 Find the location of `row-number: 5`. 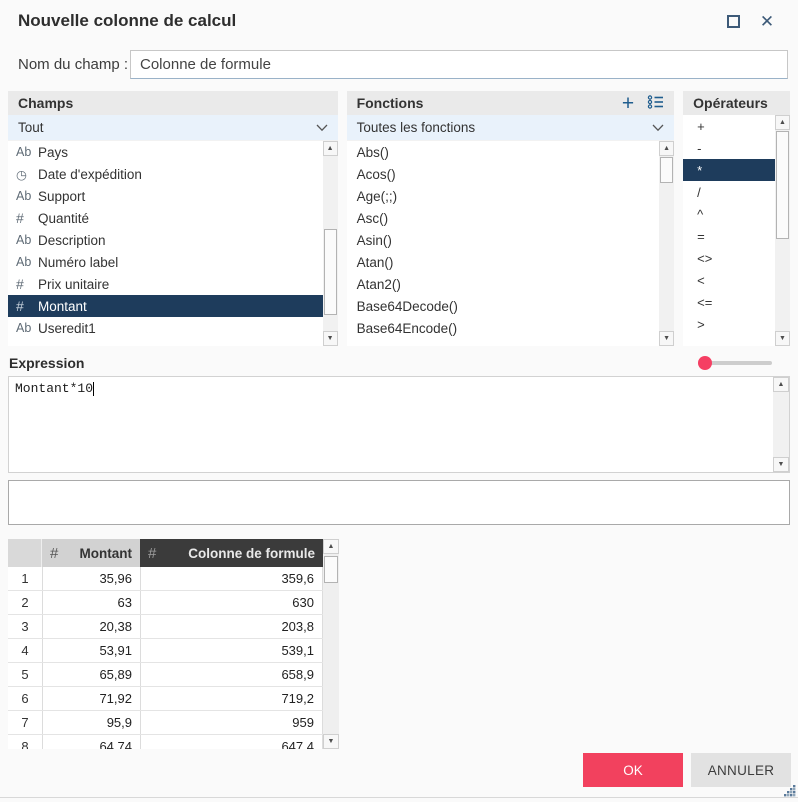

row-number: 5 is located at coordinates (25, 674).